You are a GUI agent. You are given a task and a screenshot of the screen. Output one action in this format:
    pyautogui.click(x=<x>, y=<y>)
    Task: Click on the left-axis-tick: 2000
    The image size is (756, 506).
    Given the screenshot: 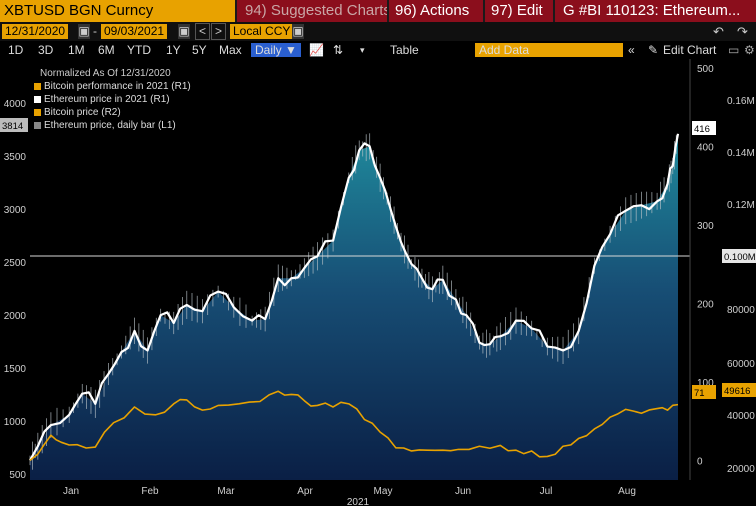 What is the action you would take?
    pyautogui.click(x=15, y=316)
    